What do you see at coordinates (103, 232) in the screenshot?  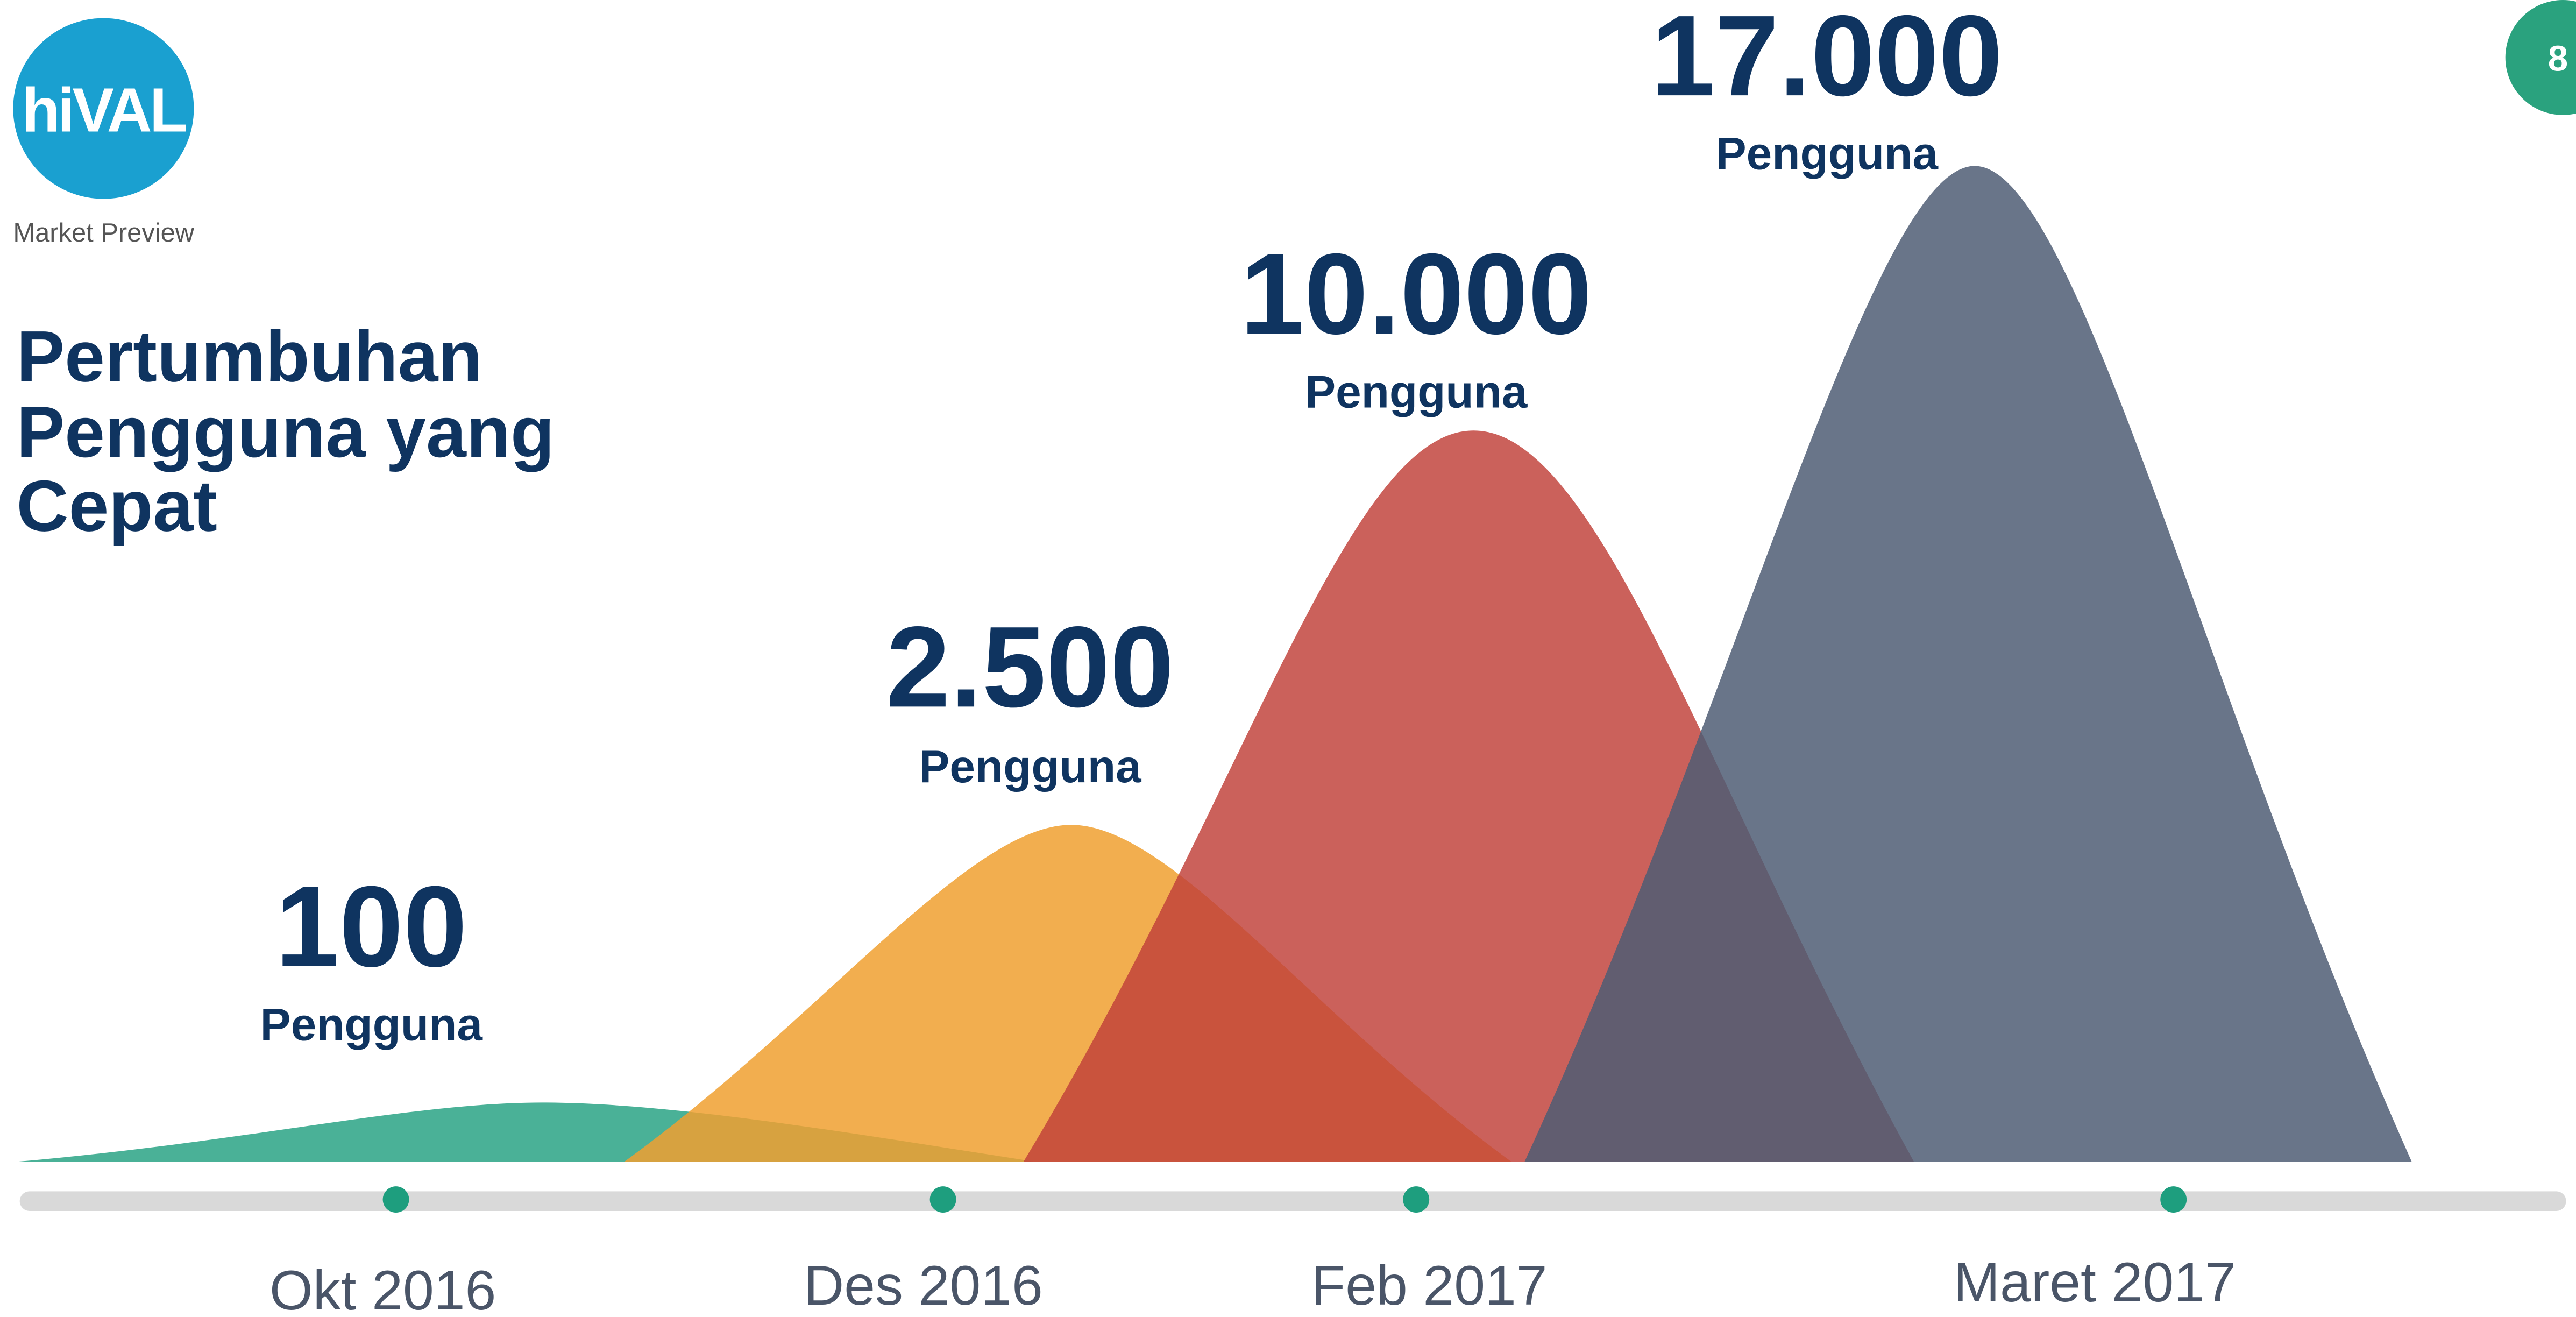 I see `logo-subtitle: Market Preview` at bounding box center [103, 232].